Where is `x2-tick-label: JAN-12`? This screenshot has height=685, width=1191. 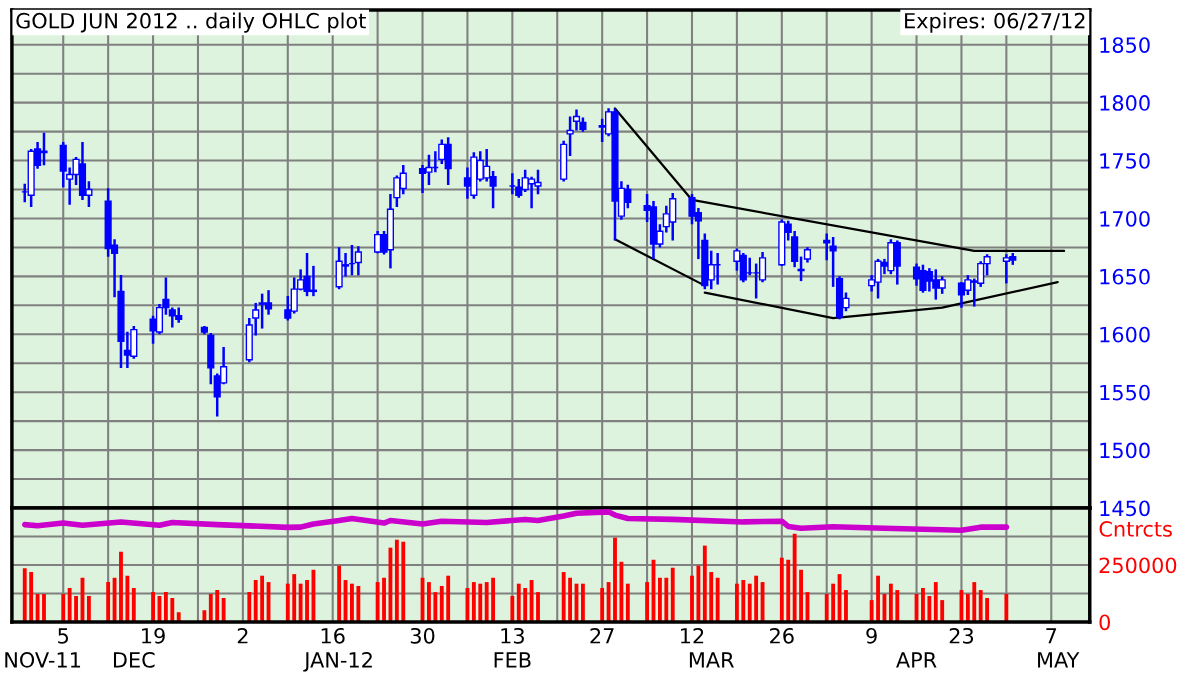
x2-tick-label: JAN-12 is located at coordinates (337, 661).